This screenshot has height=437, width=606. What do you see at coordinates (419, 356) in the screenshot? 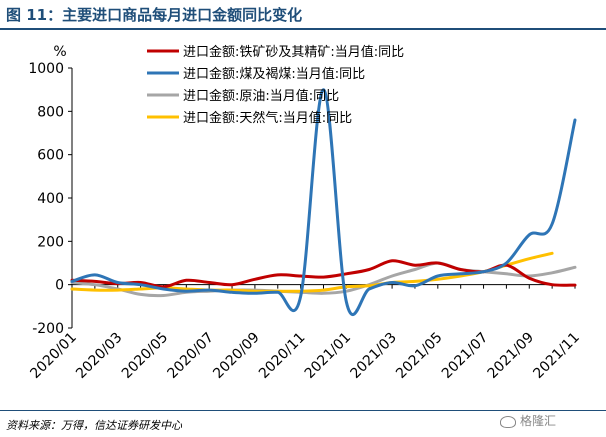
I see `x-tick-label: 2021/05` at bounding box center [419, 356].